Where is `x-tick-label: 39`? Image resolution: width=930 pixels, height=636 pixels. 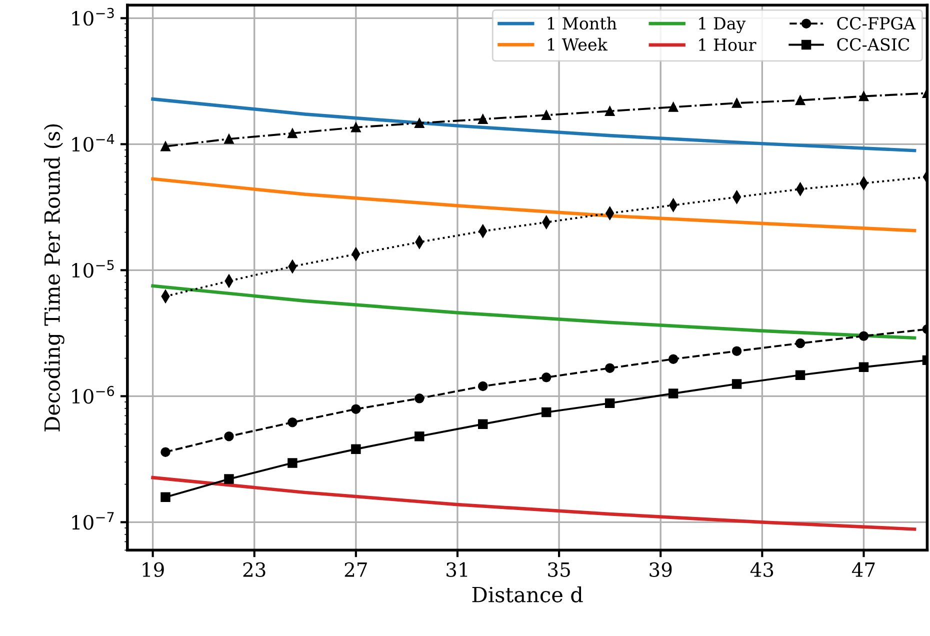
x-tick-label: 39 is located at coordinates (661, 569).